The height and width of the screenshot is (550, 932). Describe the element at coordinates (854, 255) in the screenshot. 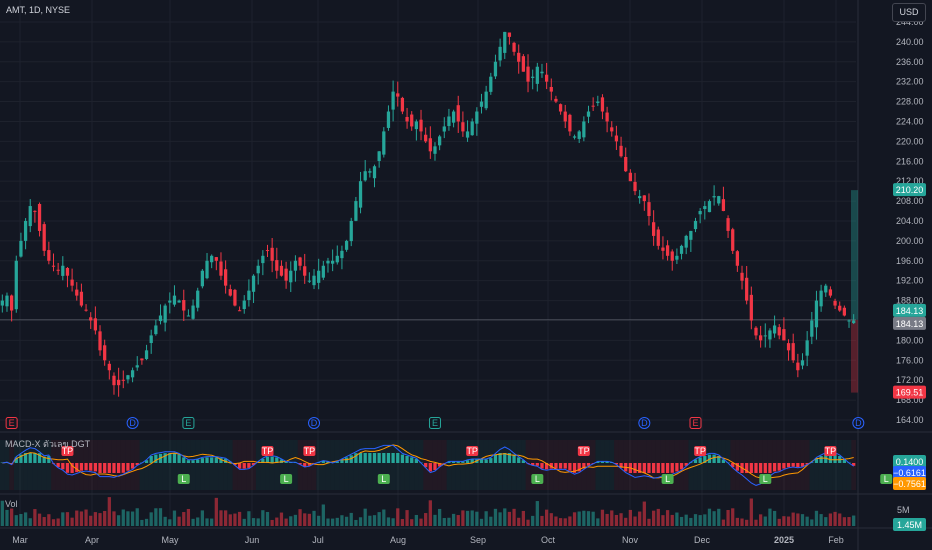

I see `position-target-zone` at that location.